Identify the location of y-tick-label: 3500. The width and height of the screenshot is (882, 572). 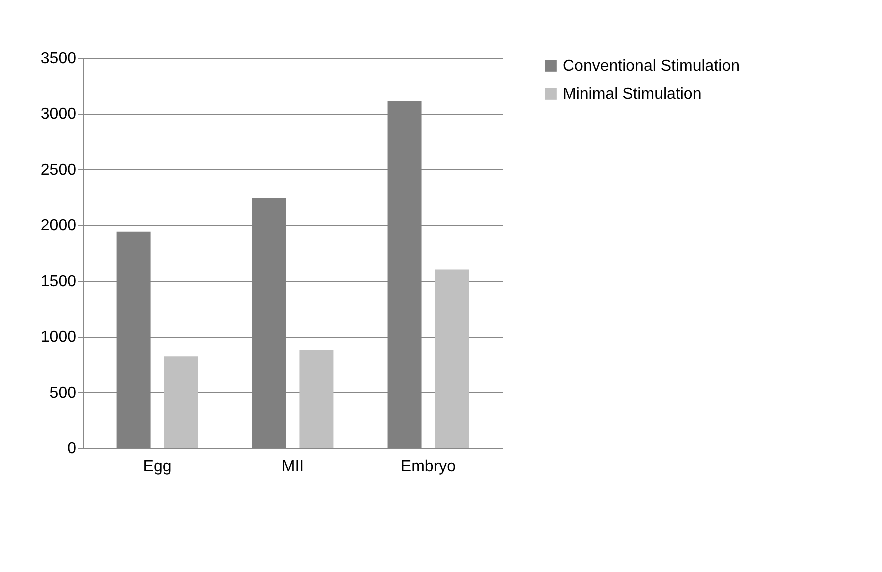
(58, 59).